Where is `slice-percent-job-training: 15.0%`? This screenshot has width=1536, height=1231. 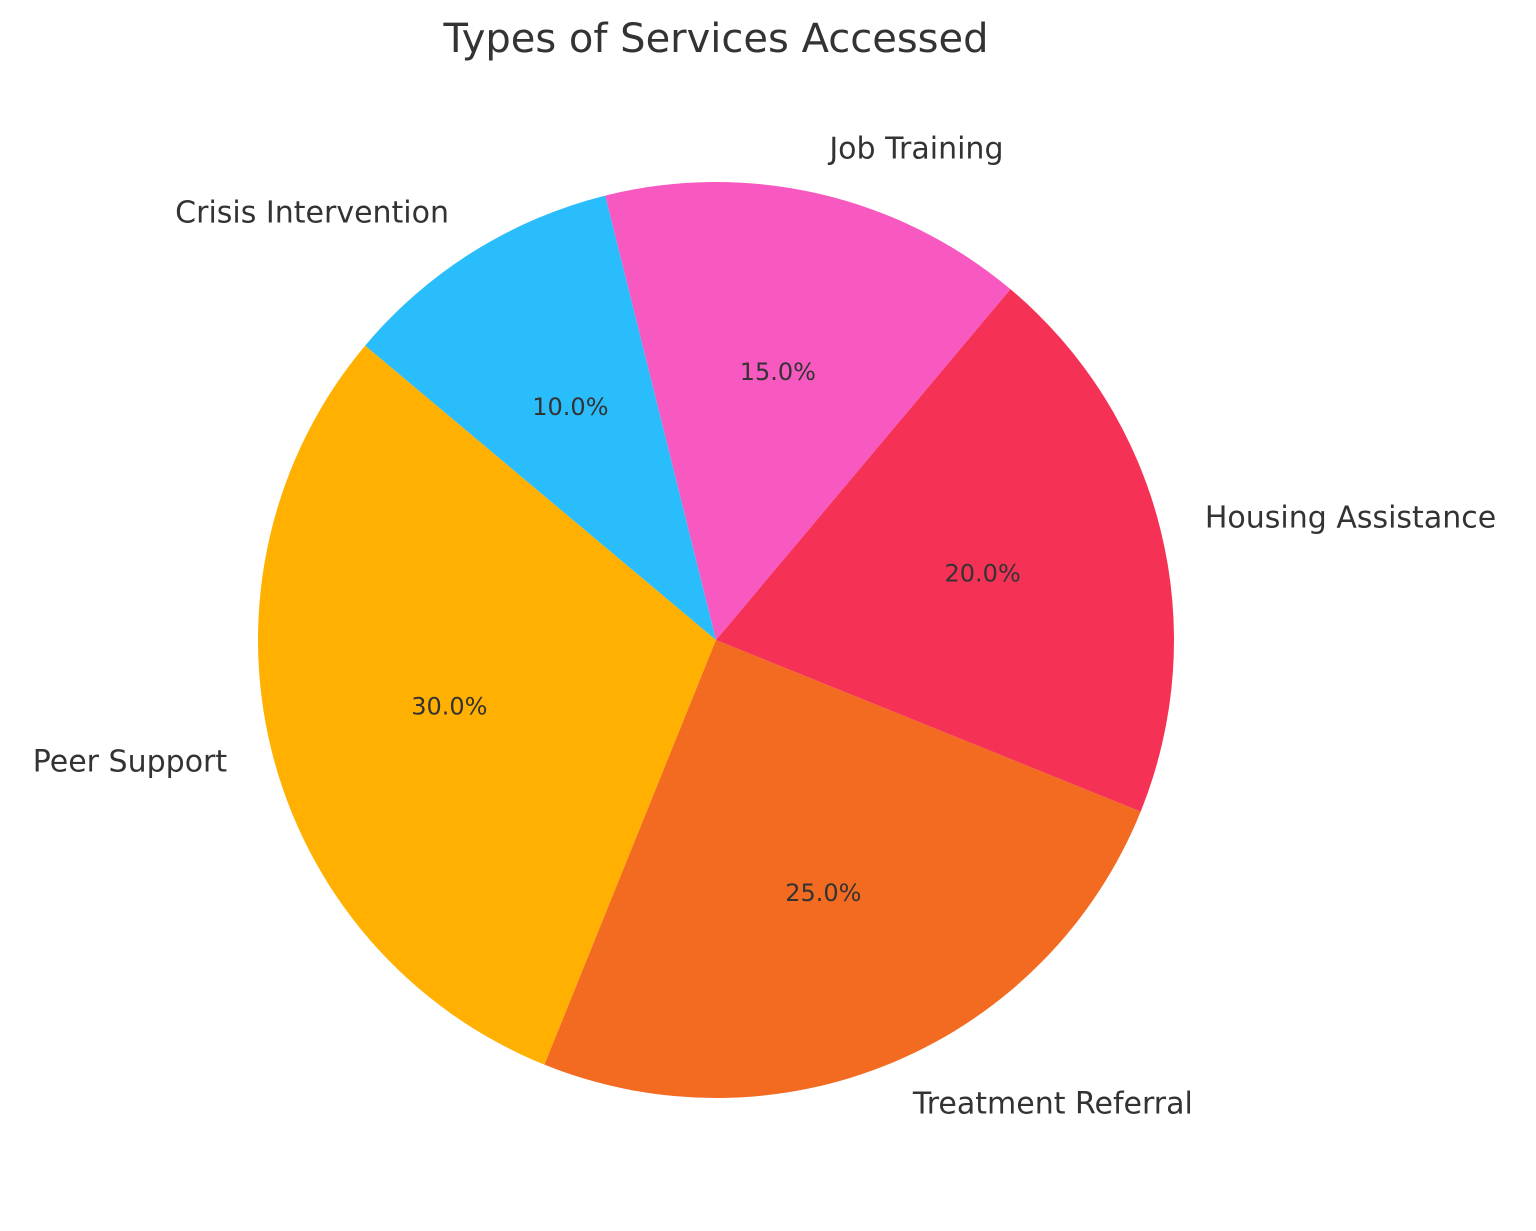 slice-percent-job-training: 15.0% is located at coordinates (778, 372).